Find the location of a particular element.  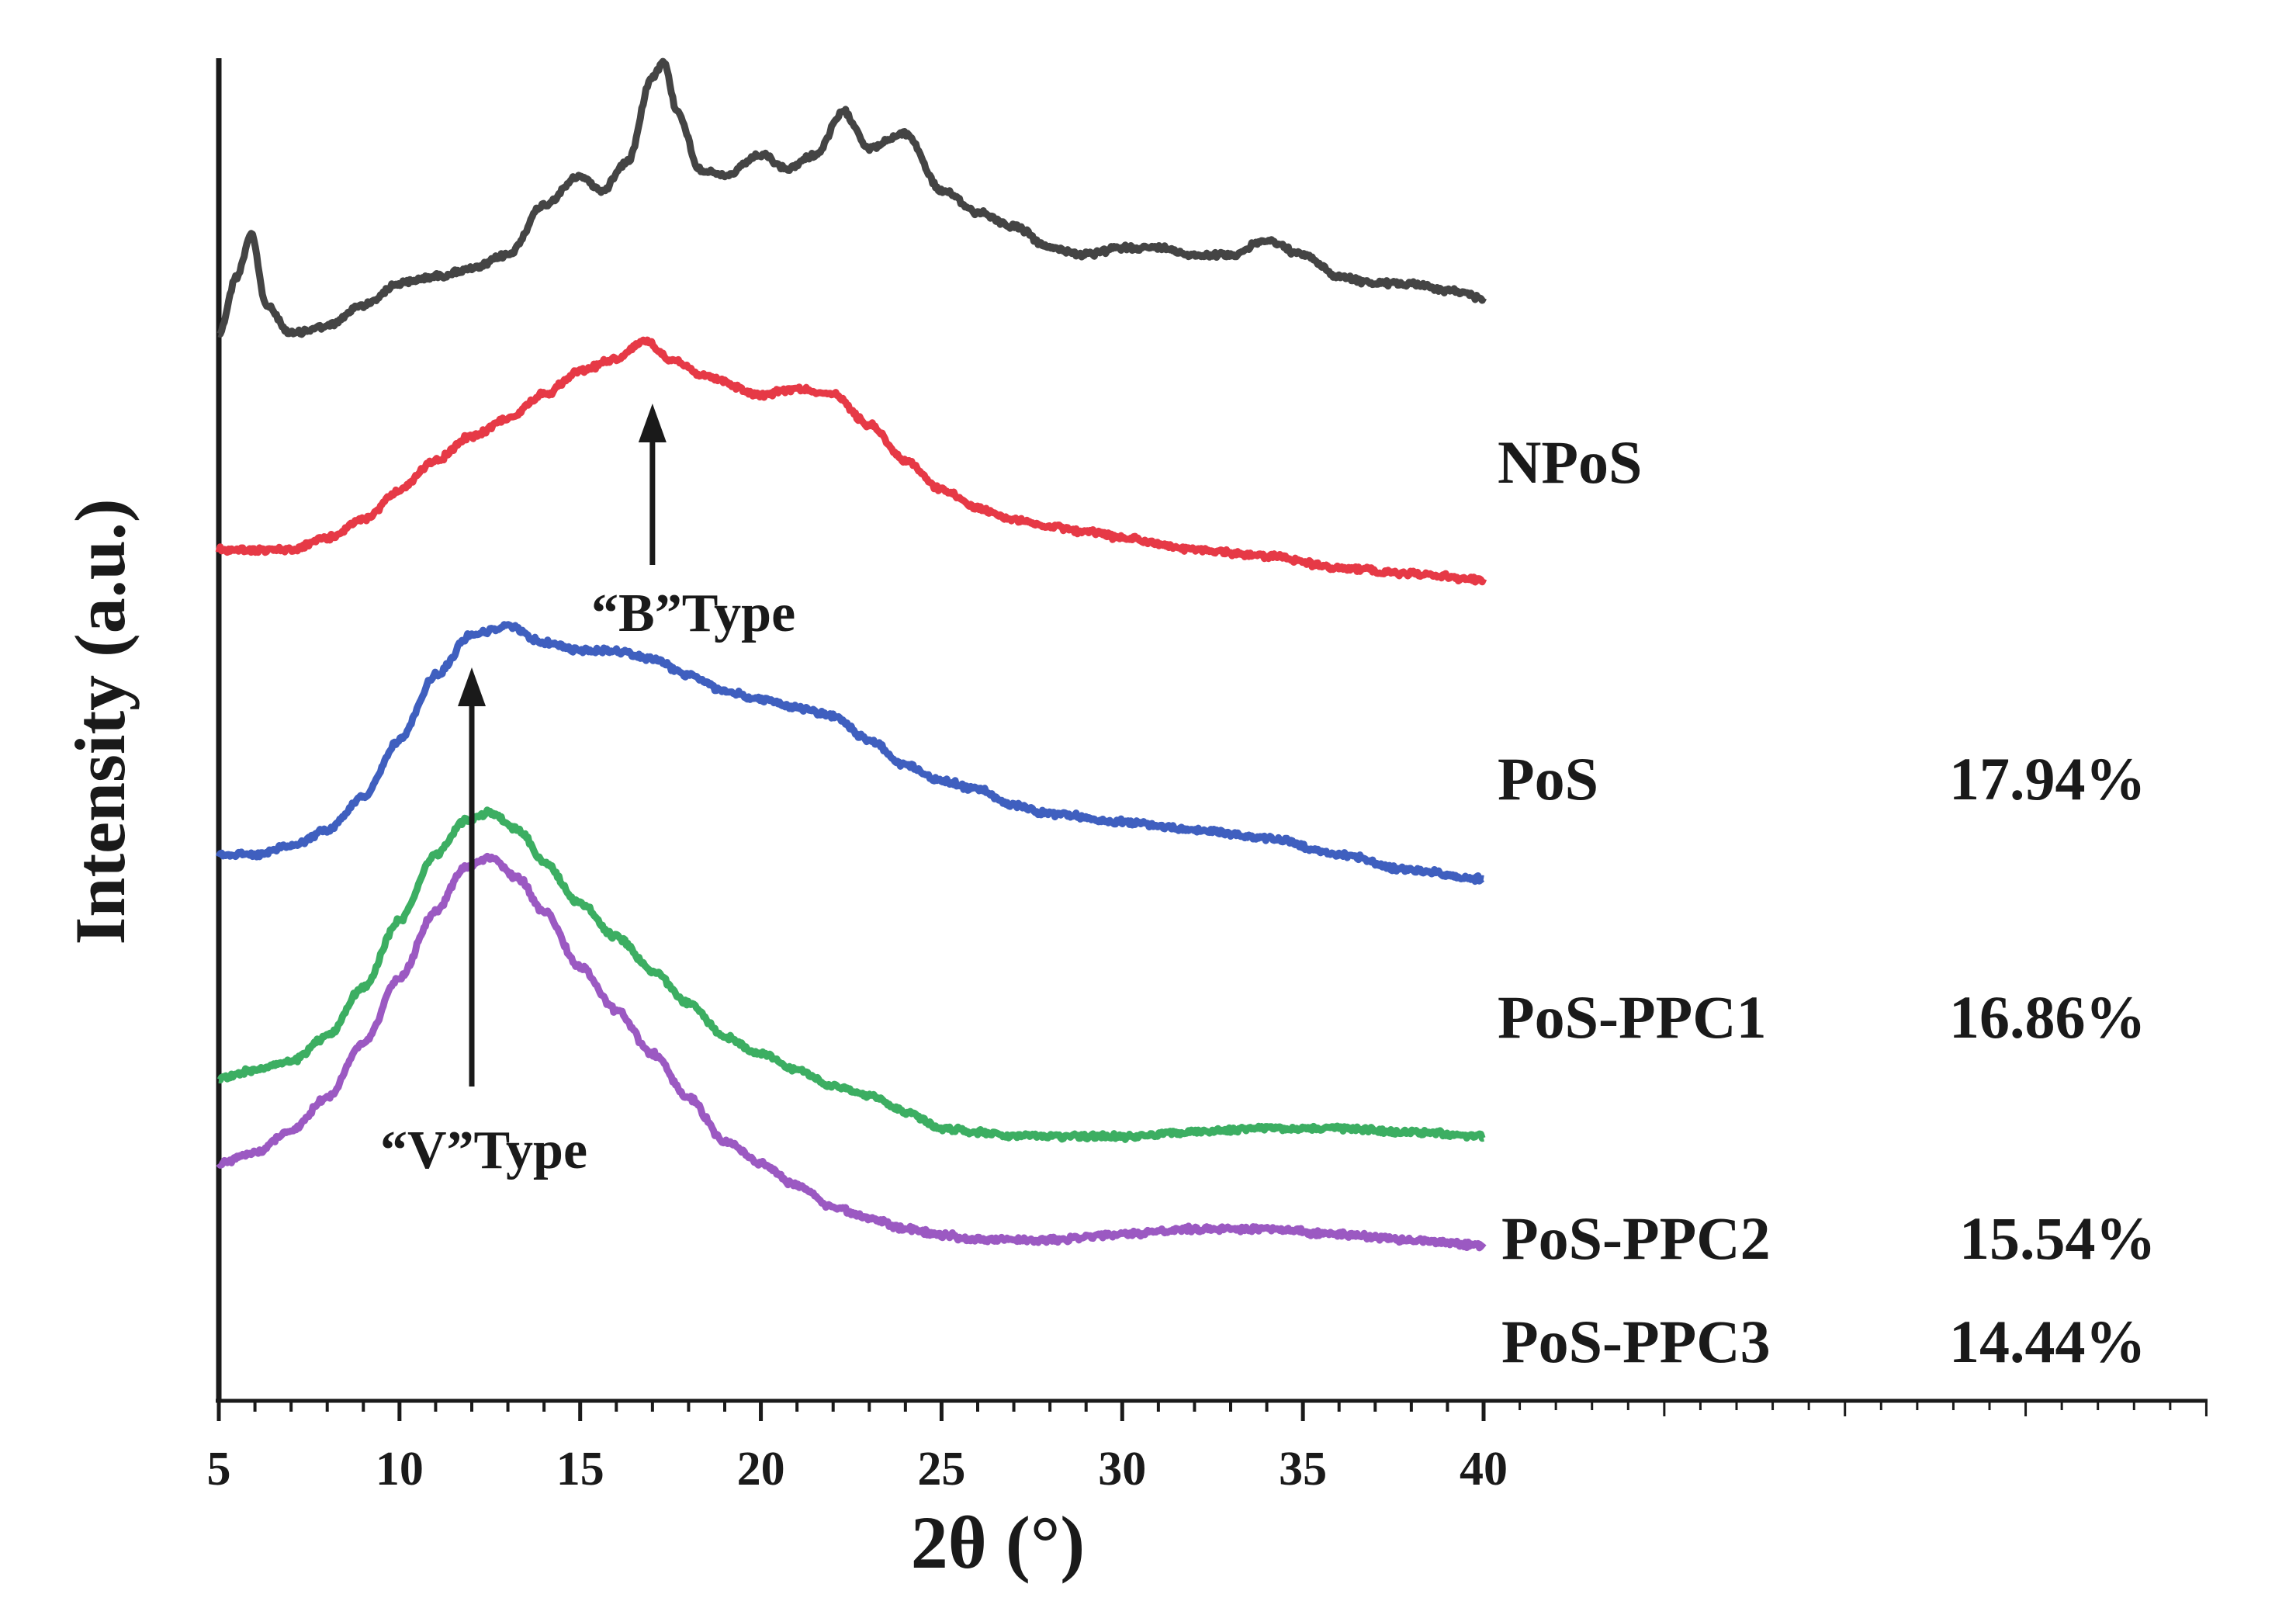

series-line-pos-ppc1 is located at coordinates (850, 753).